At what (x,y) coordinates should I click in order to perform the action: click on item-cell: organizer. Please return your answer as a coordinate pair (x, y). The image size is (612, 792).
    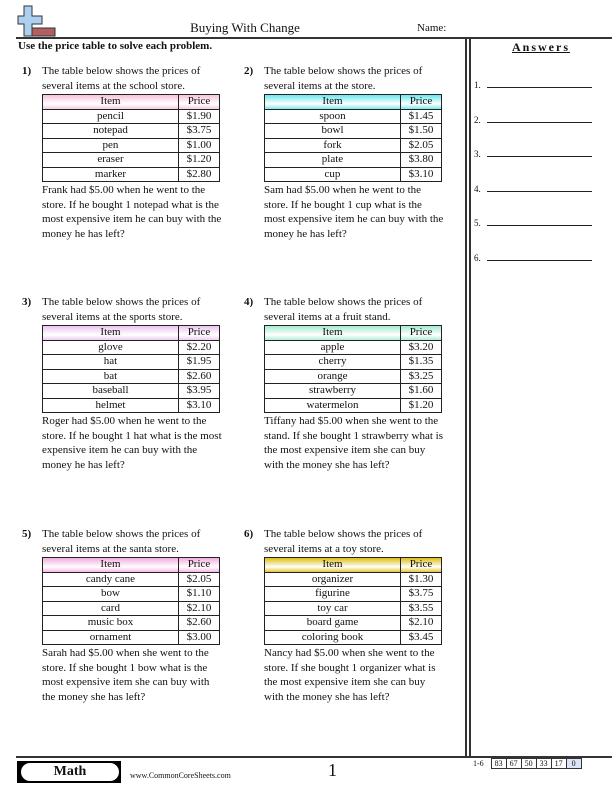
    Looking at the image, I should click on (332, 579).